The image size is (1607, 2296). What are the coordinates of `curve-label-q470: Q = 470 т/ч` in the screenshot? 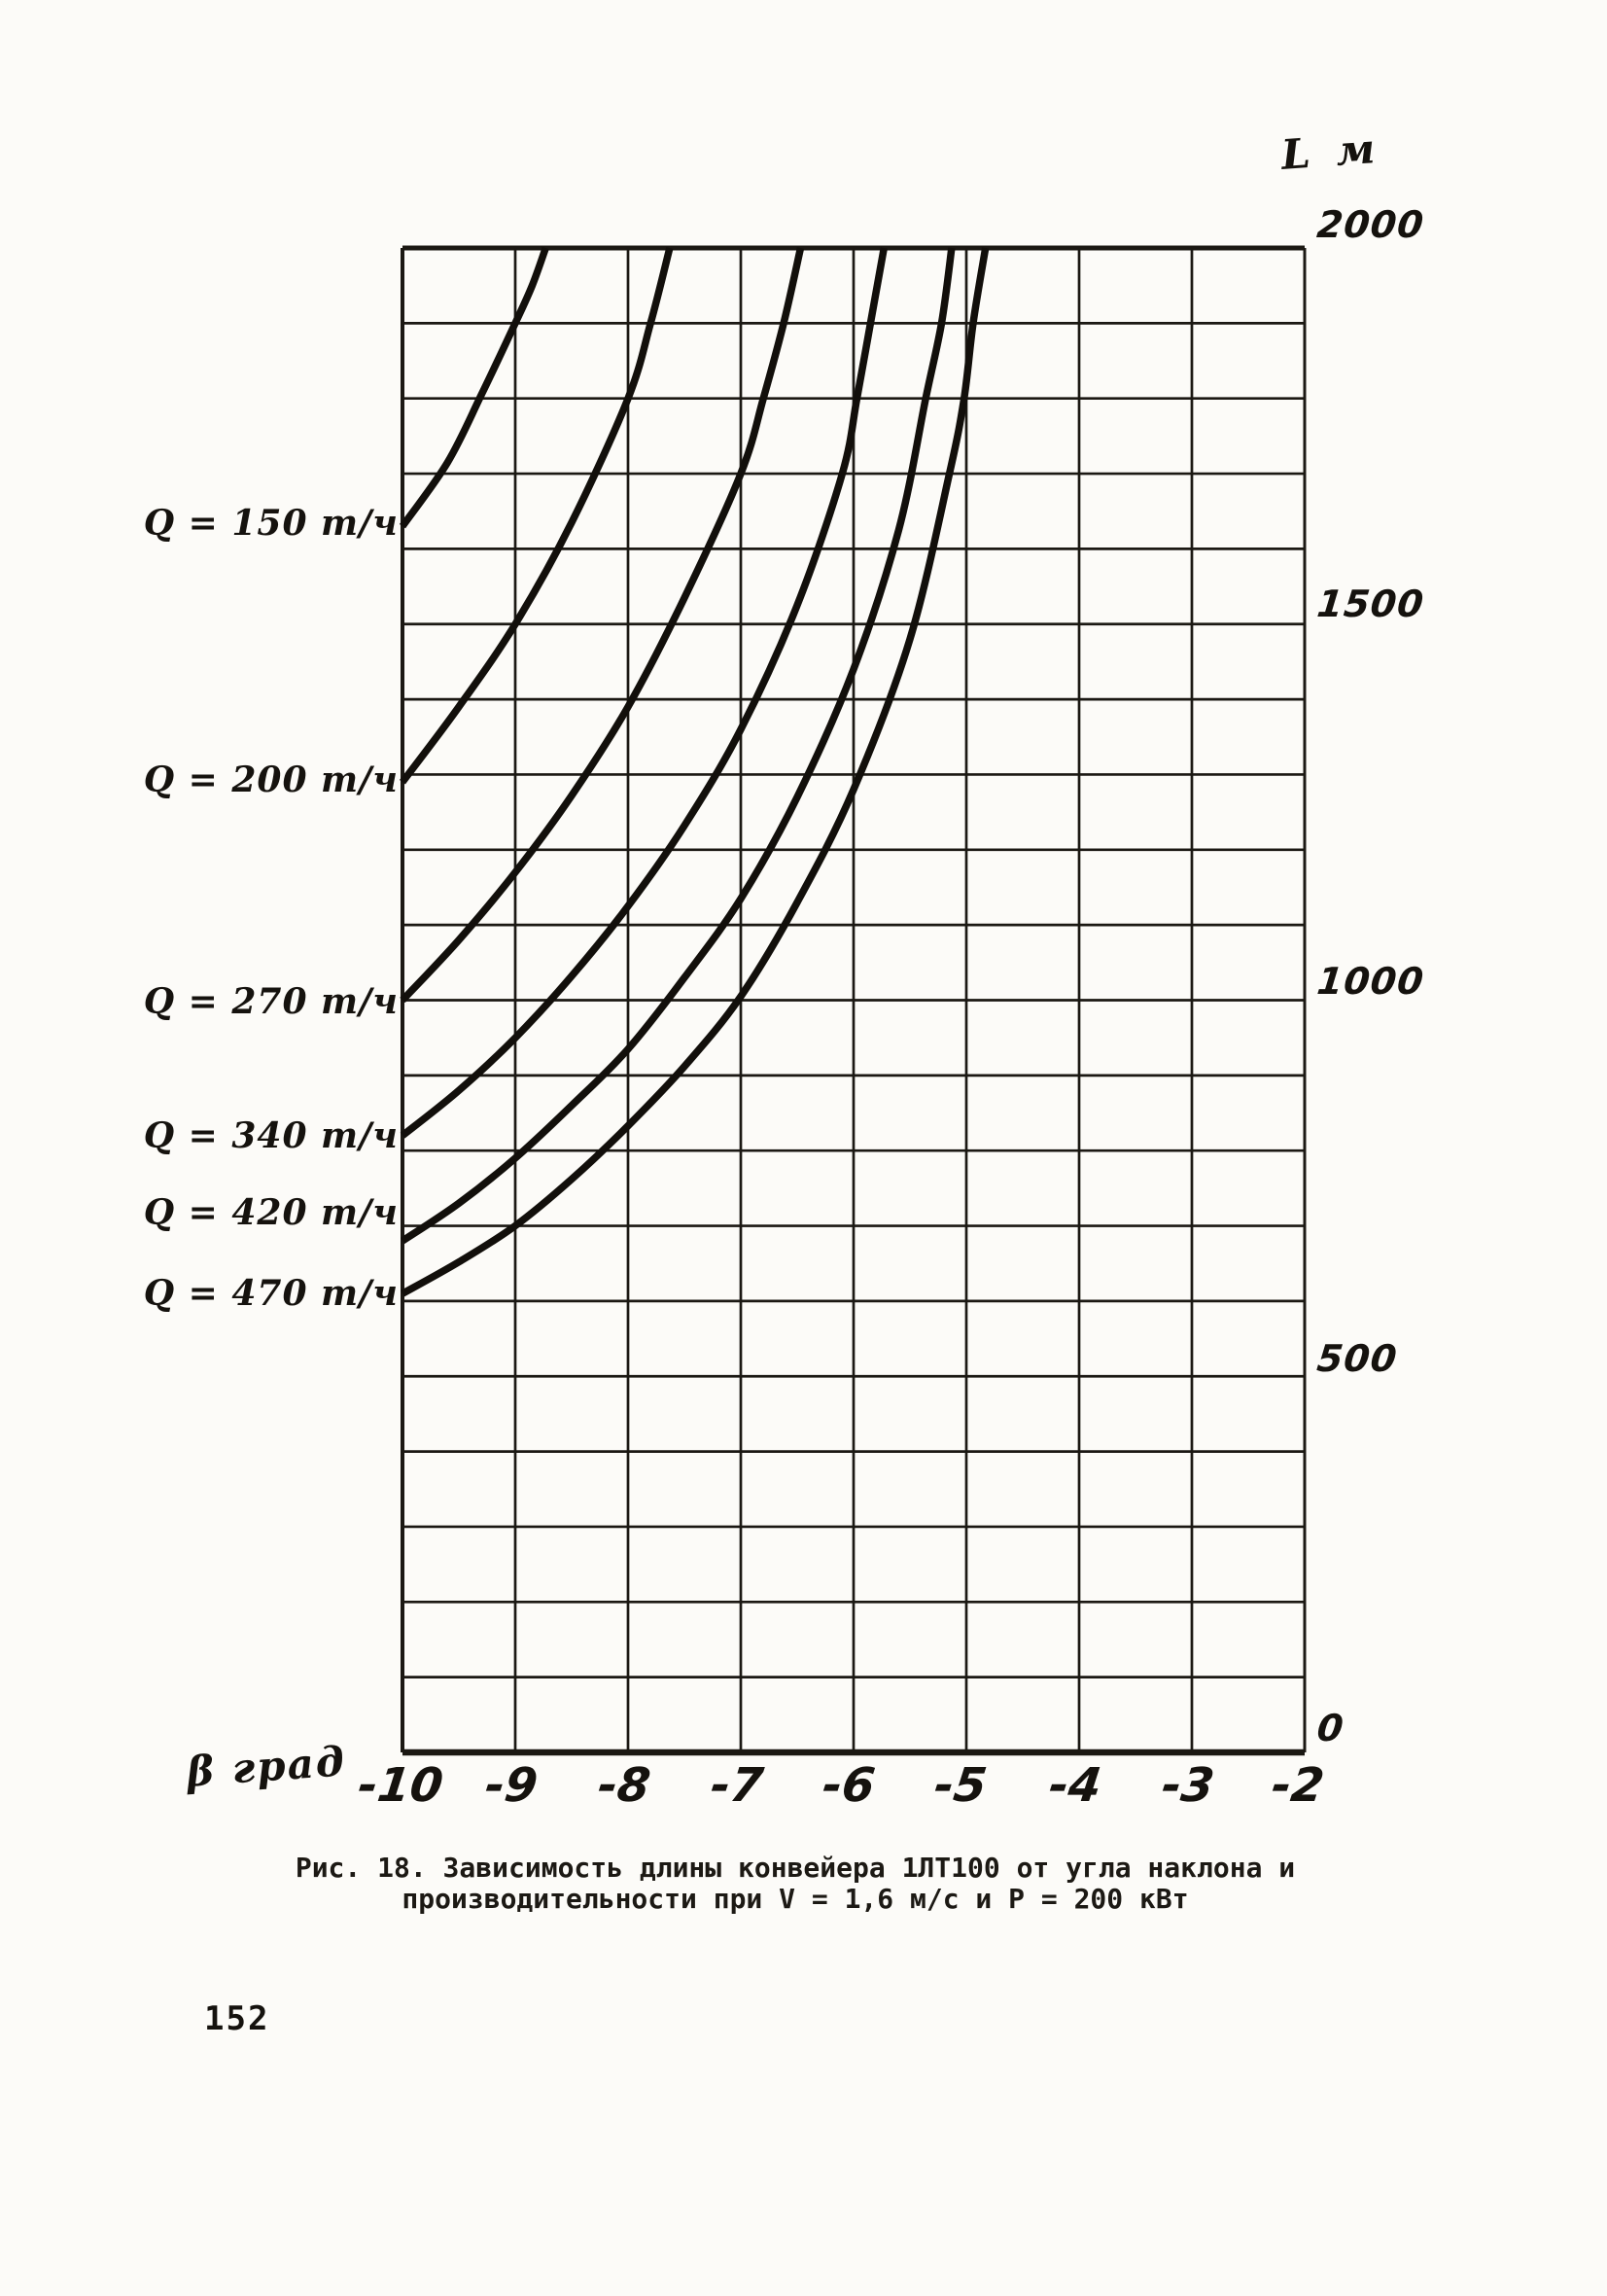 It's located at (271, 1293).